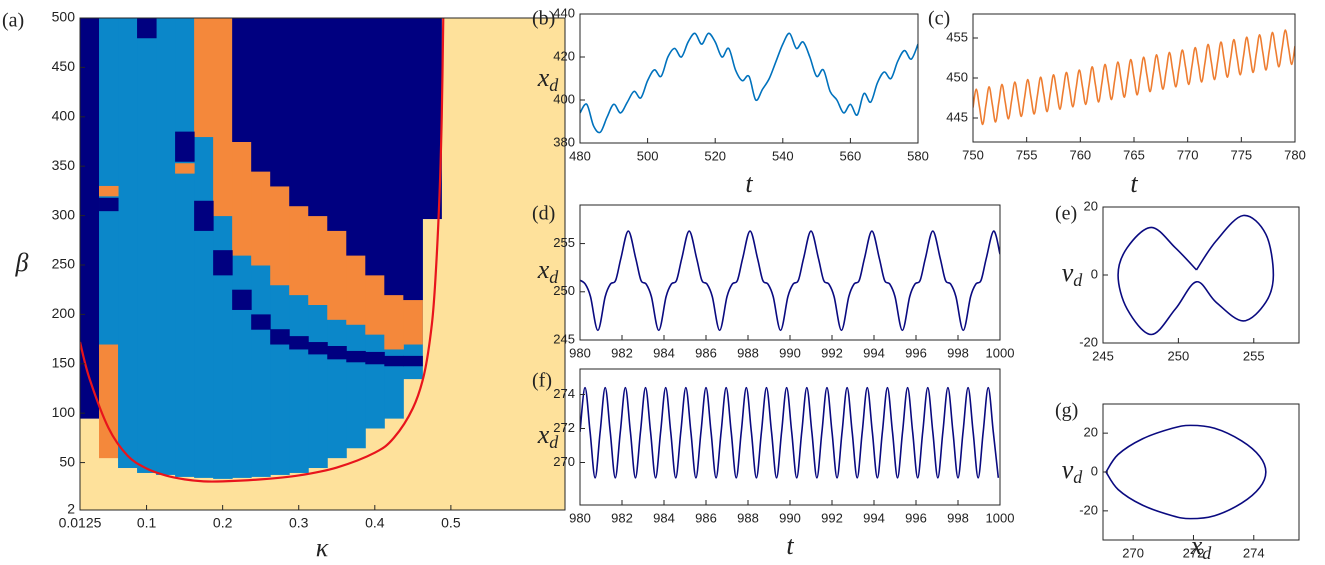 This screenshot has height=565, width=1325. I want to click on panel: 750 755 760 765 770 775 780 445 450 455(c), so click(1117, 85).